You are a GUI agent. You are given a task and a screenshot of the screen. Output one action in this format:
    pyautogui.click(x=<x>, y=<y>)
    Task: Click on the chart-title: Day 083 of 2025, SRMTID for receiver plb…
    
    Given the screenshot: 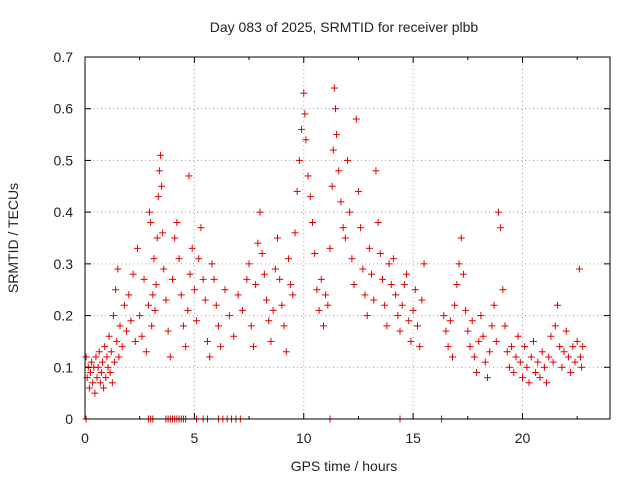 What is the action you would take?
    pyautogui.click(x=344, y=27)
    